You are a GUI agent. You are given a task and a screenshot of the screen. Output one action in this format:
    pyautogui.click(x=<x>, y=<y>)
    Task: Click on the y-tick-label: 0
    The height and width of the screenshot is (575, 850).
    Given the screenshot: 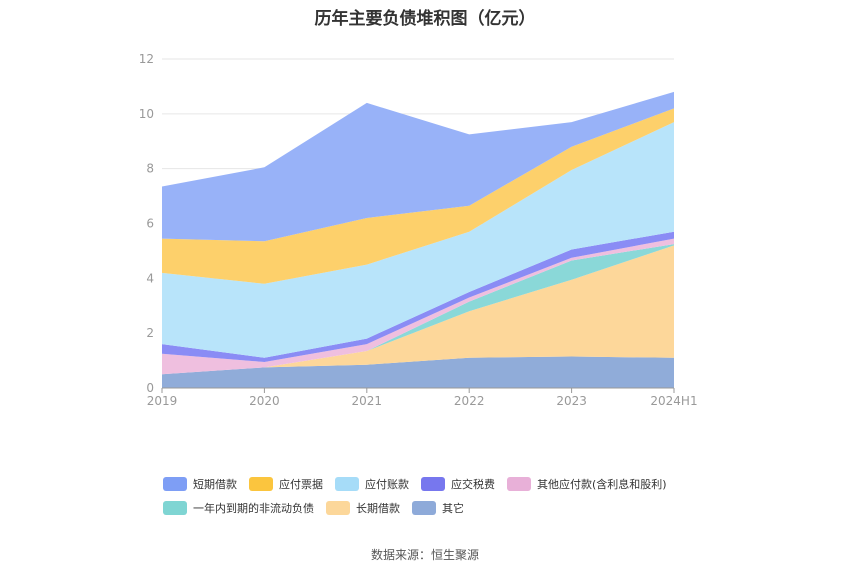 What is the action you would take?
    pyautogui.click(x=150, y=388)
    